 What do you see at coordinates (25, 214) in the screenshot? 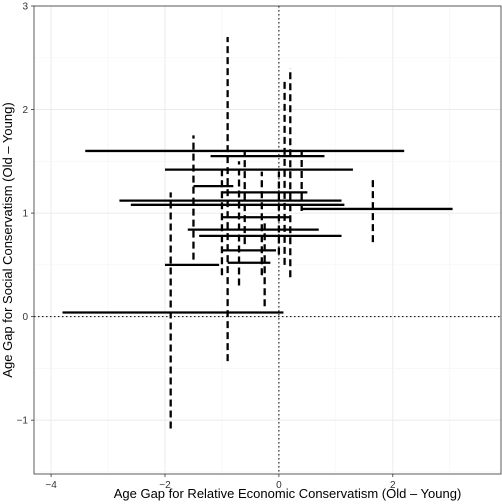
I see `y-tick-label: 1` at bounding box center [25, 214].